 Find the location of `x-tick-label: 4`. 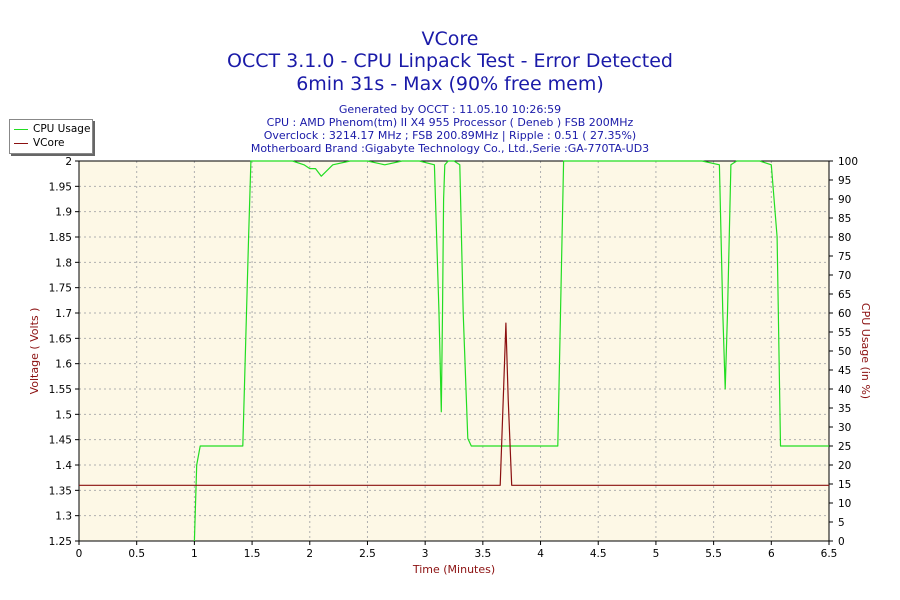

x-tick-label: 4 is located at coordinates (540, 554).